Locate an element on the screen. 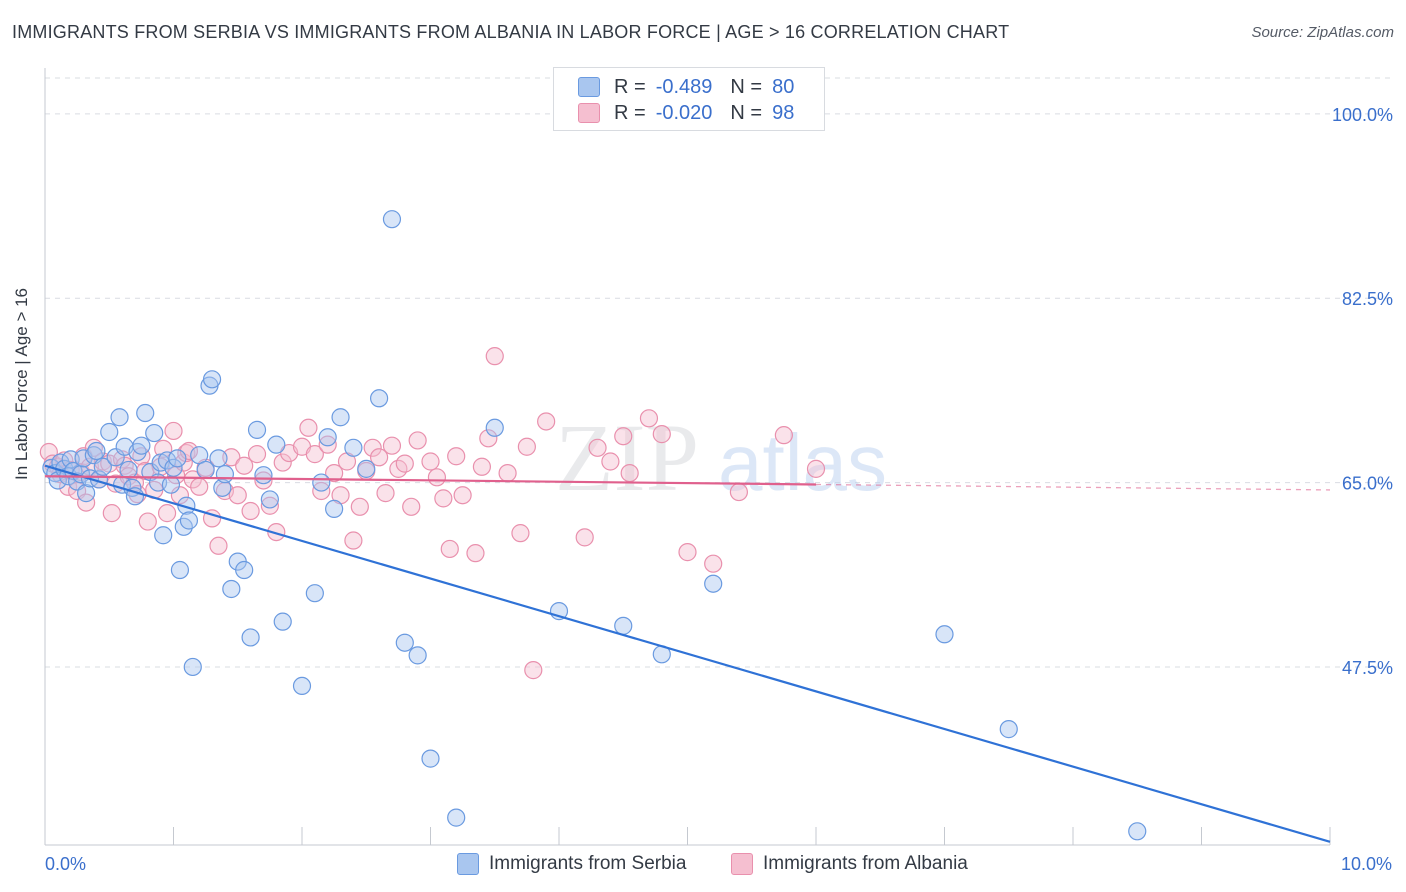  stats-row-albania: R = -0.020 N = 98 is located at coordinates (686, 113).